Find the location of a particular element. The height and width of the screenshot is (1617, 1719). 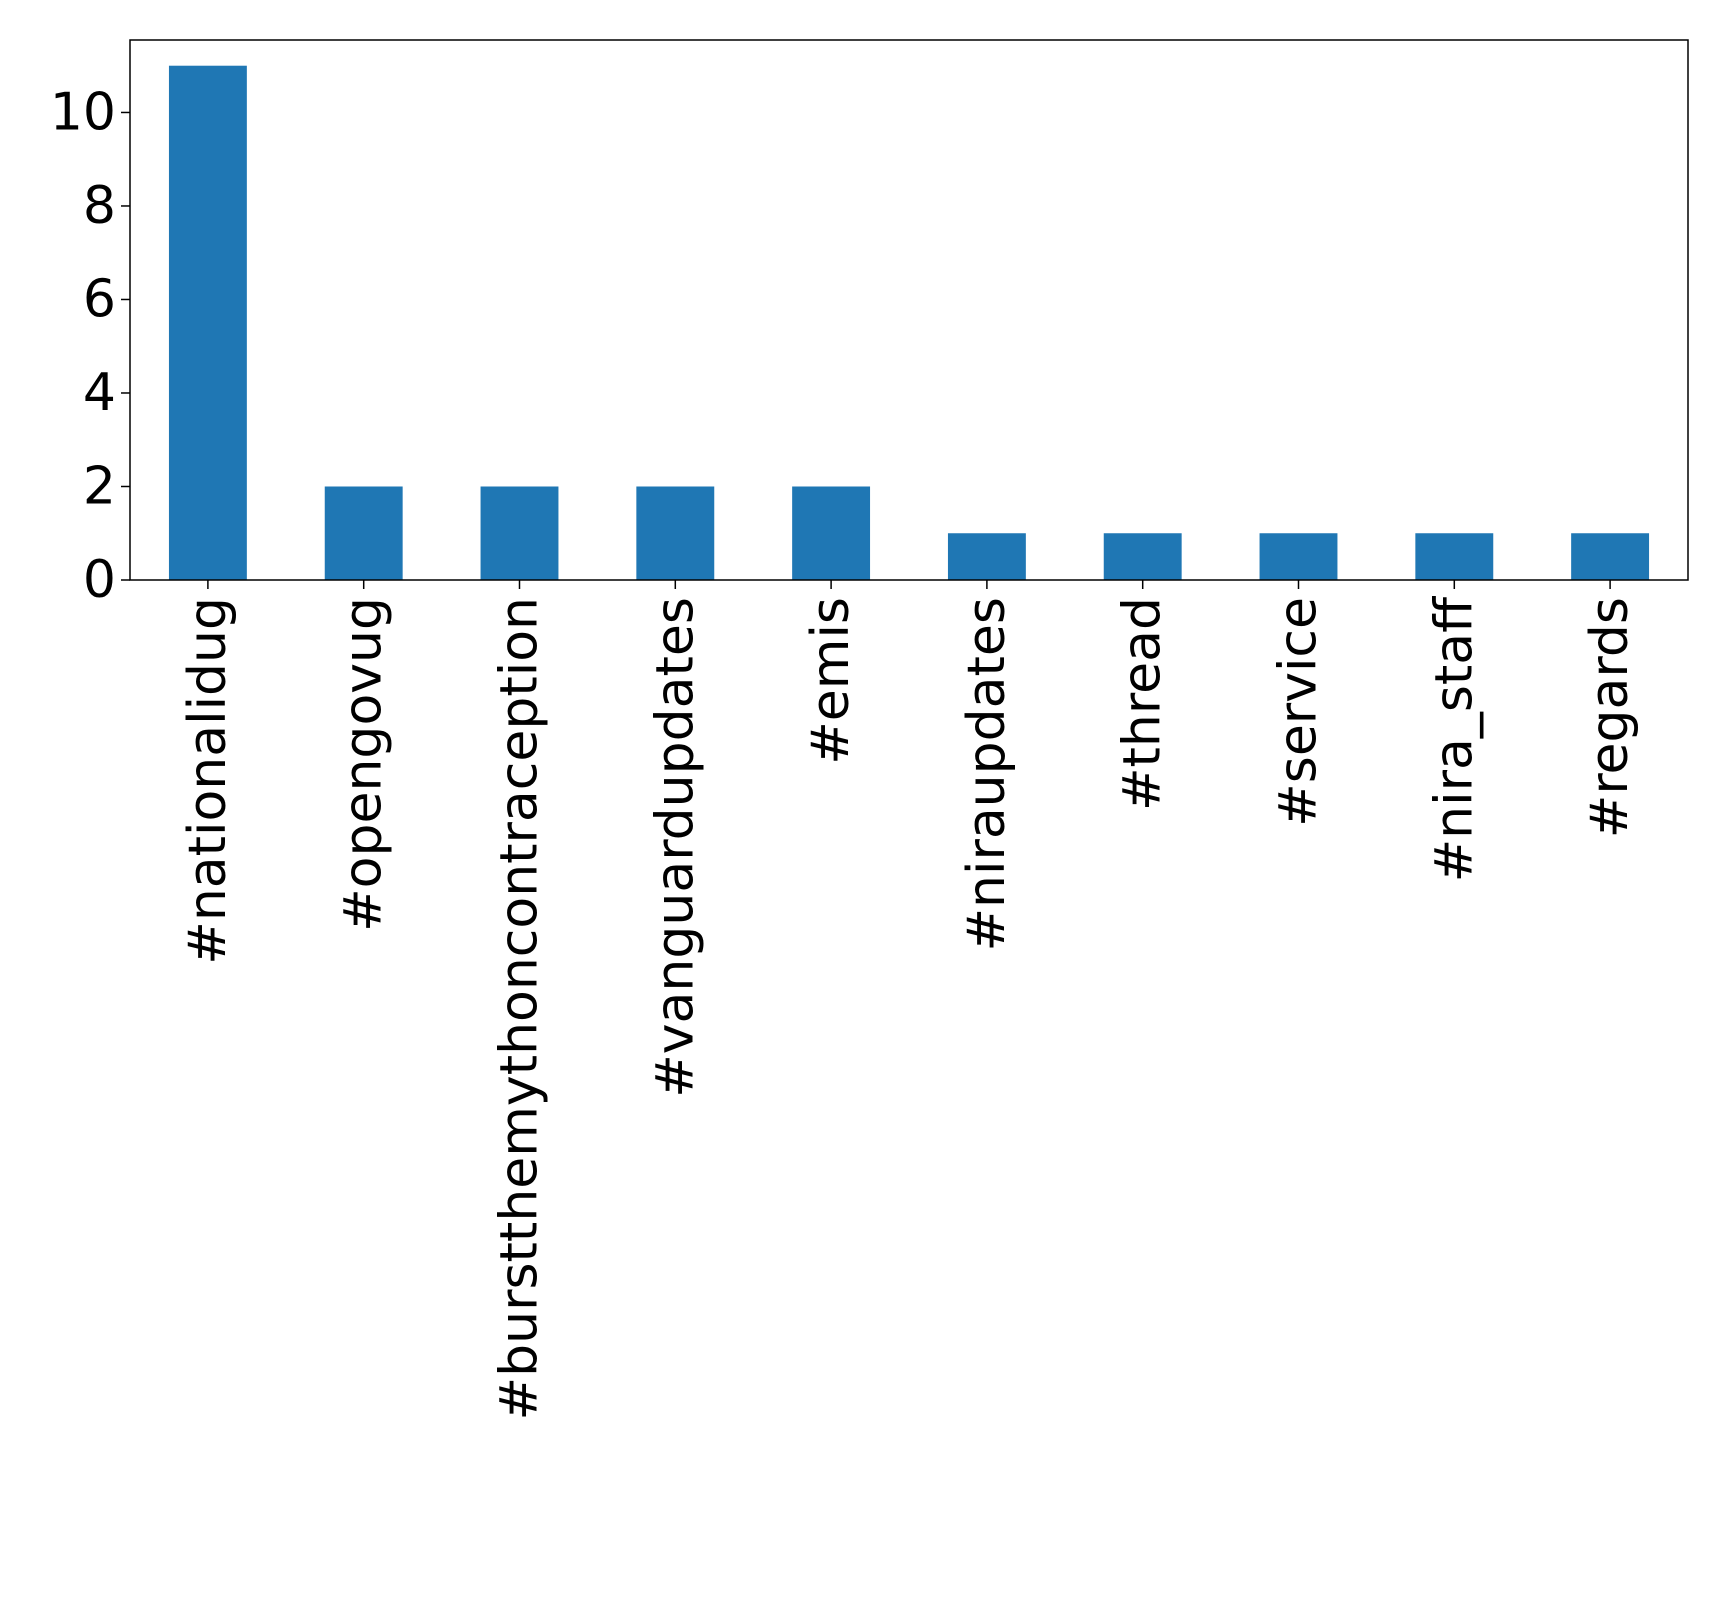

x-tick-label: #burstthemythoncontraception is located at coordinates (520, 1008).